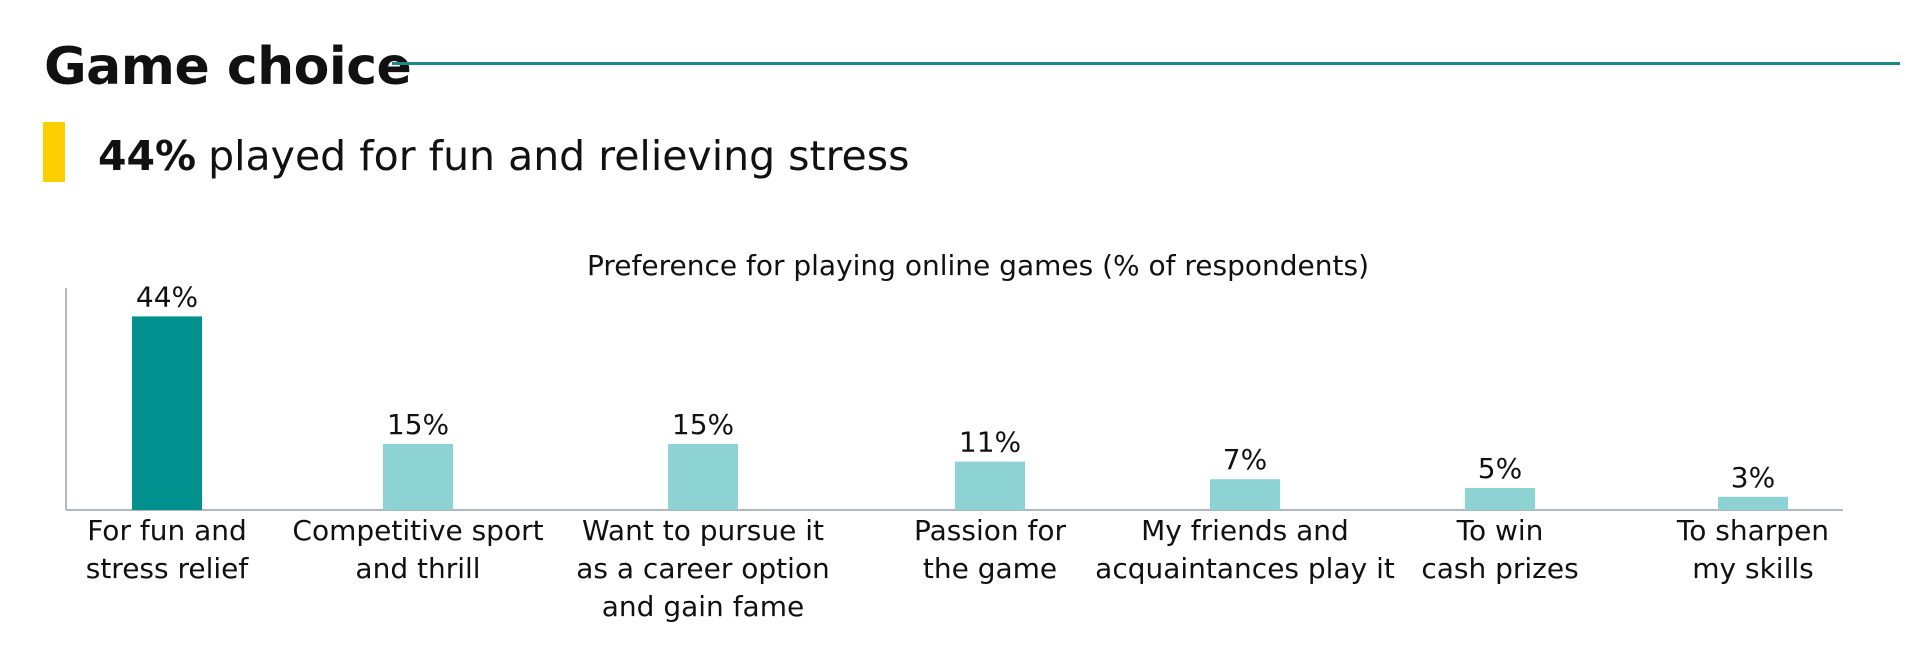 This screenshot has height=650, width=1916. Describe the element at coordinates (703, 530) in the screenshot. I see `category-label-line: Want to pursue it` at that location.